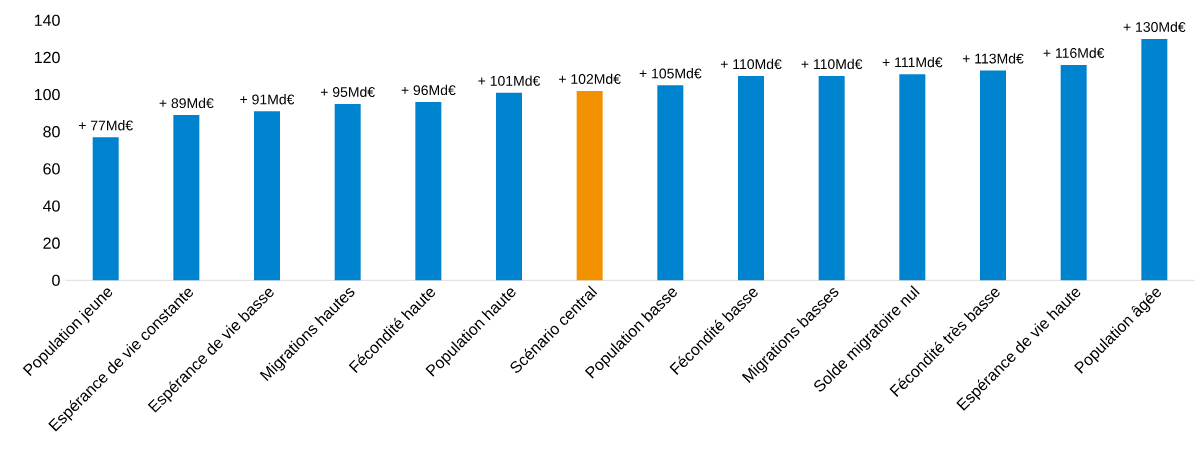 Image resolution: width=1203 pixels, height=471 pixels. Describe the element at coordinates (51, 243) in the screenshot. I see `y-tick-label: 20` at that location.